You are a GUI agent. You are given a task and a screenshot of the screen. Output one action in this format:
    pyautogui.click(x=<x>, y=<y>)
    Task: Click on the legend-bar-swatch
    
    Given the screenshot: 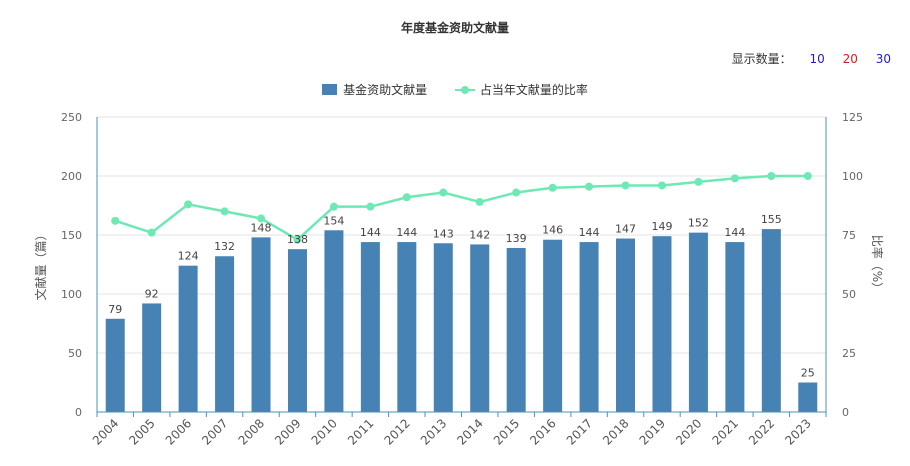 What is the action you would take?
    pyautogui.click(x=330, y=89)
    